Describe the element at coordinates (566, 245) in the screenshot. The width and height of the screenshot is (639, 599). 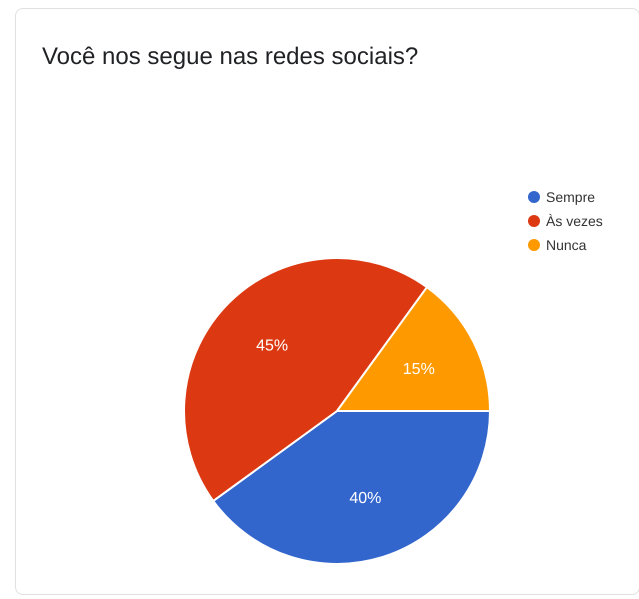
I see `legend-label: Nunca` at that location.